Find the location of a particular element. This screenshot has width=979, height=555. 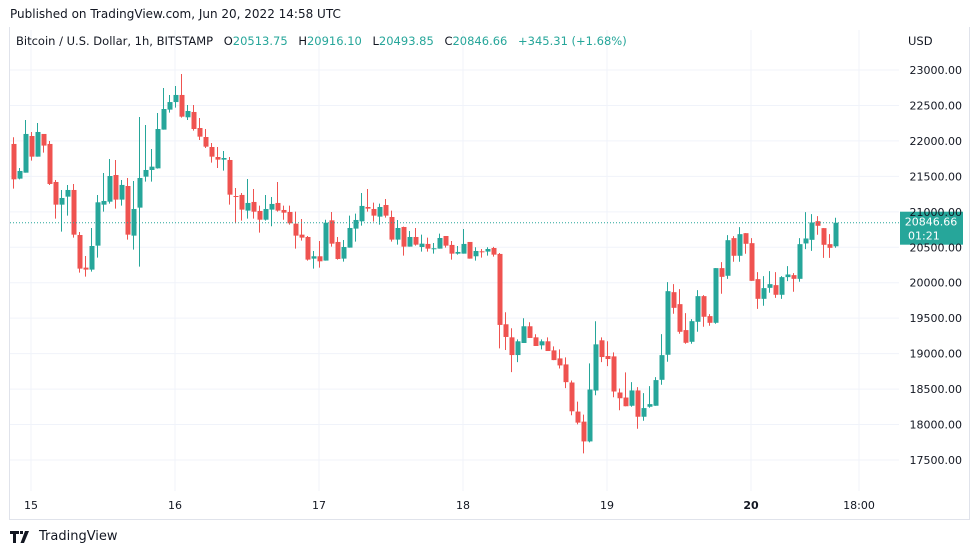

time-axis: 15 16 17 18 19 20 18:00 is located at coordinates (449, 505).